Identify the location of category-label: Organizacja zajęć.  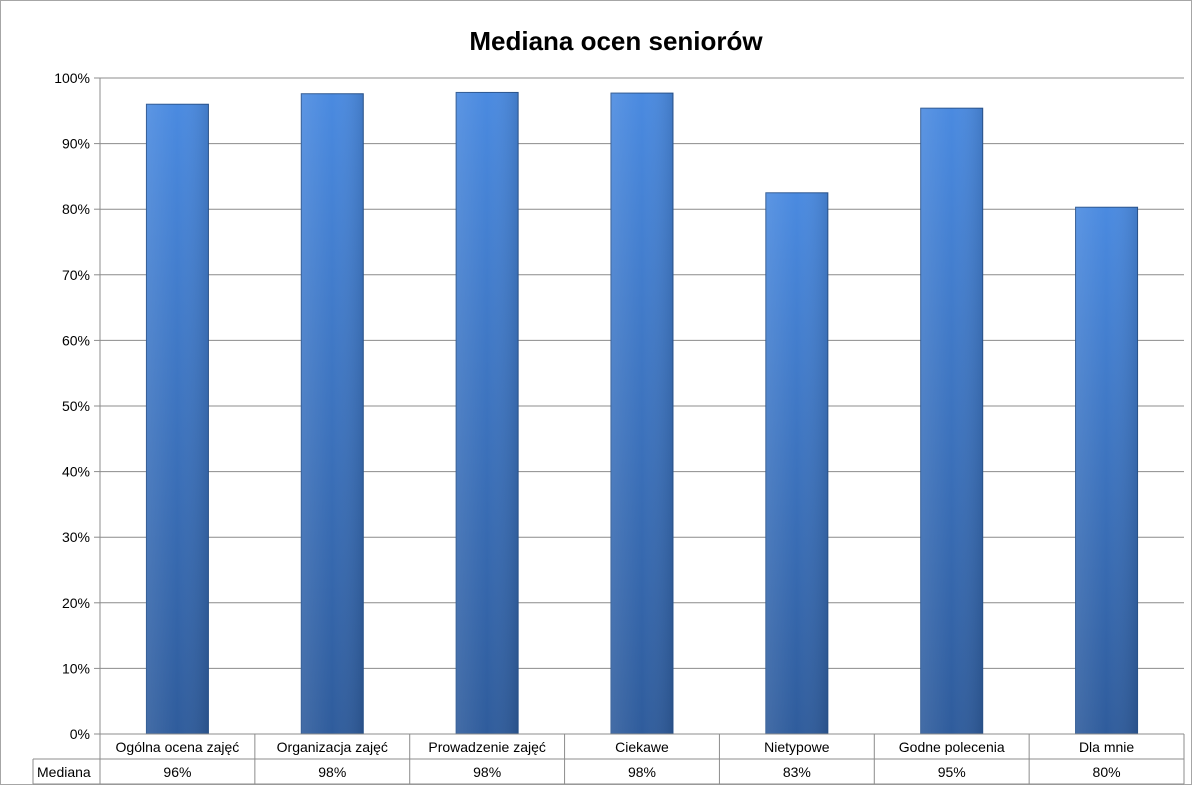
(332, 747).